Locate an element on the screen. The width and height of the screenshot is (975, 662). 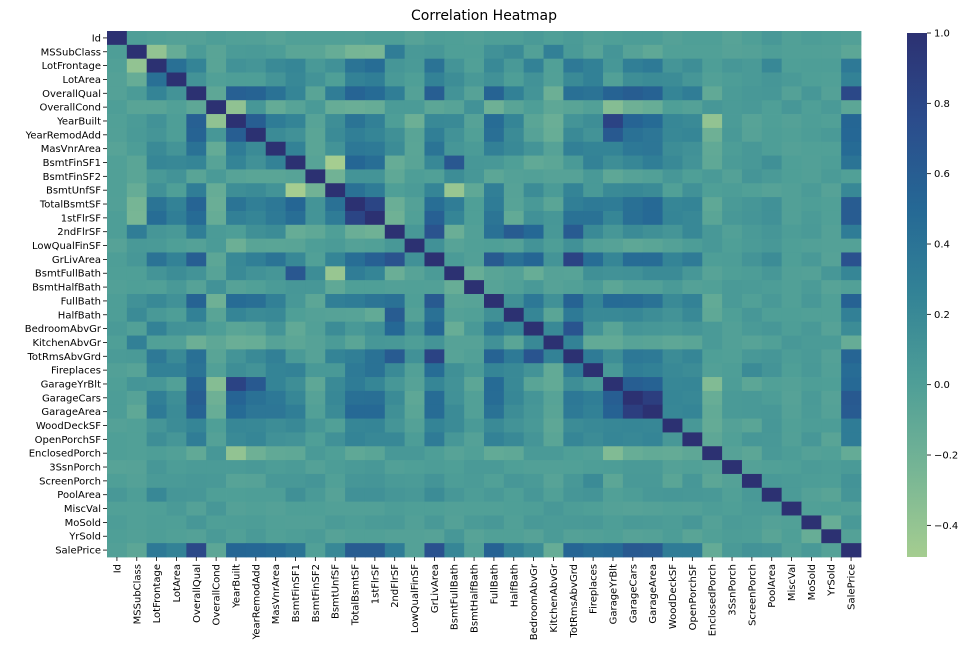
heatmap-cell-BsmtFinSF2-YearRemodAdd is located at coordinates (256, 176).